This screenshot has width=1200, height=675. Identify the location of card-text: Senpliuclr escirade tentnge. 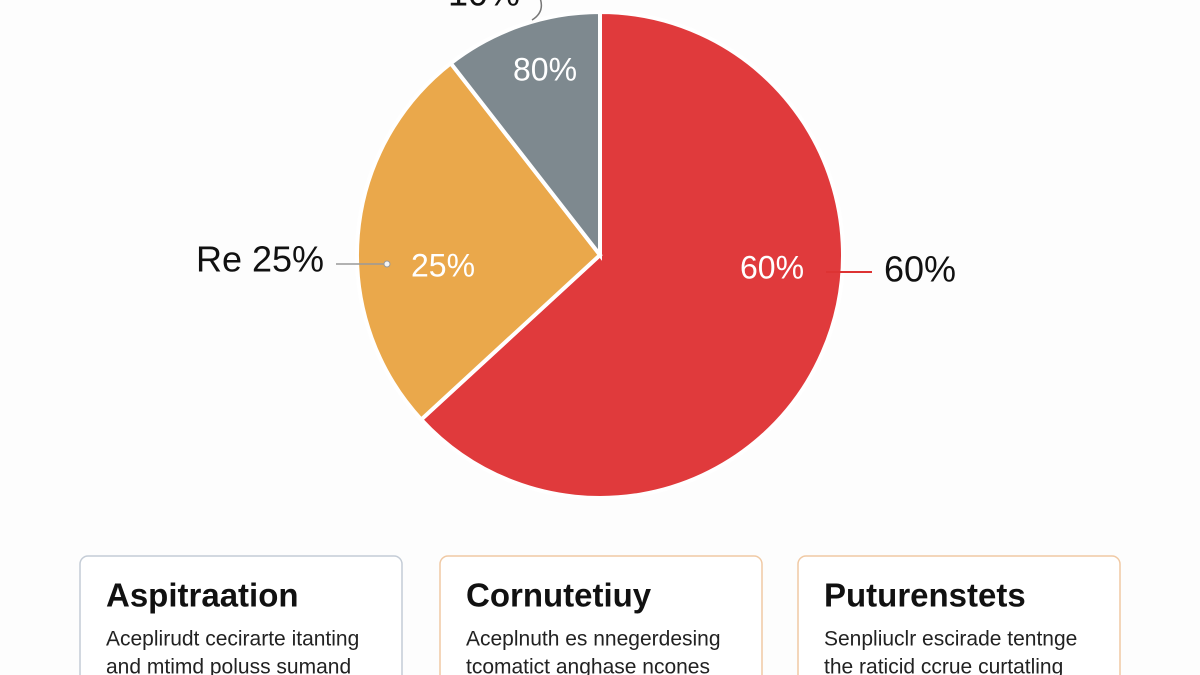
(950, 639).